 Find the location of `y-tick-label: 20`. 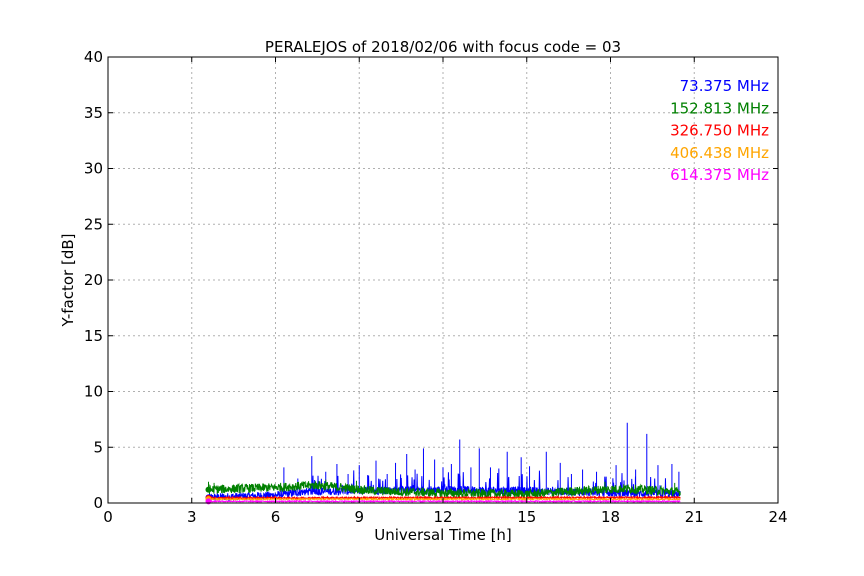

y-tick-label: 20 is located at coordinates (93, 280).